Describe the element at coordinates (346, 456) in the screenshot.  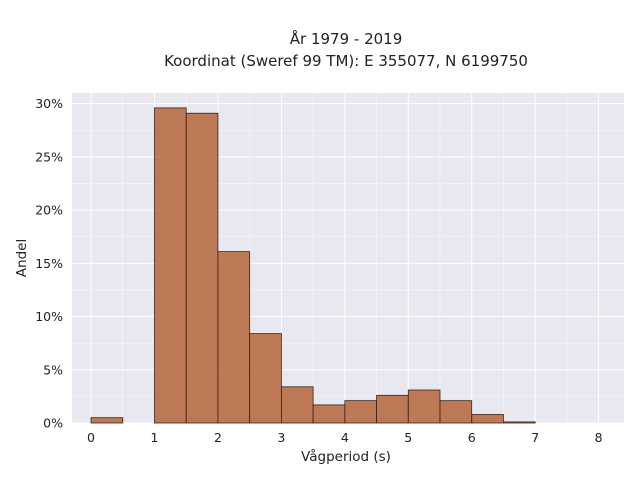
I see `x-axis-label: Vågperiod (s)` at that location.